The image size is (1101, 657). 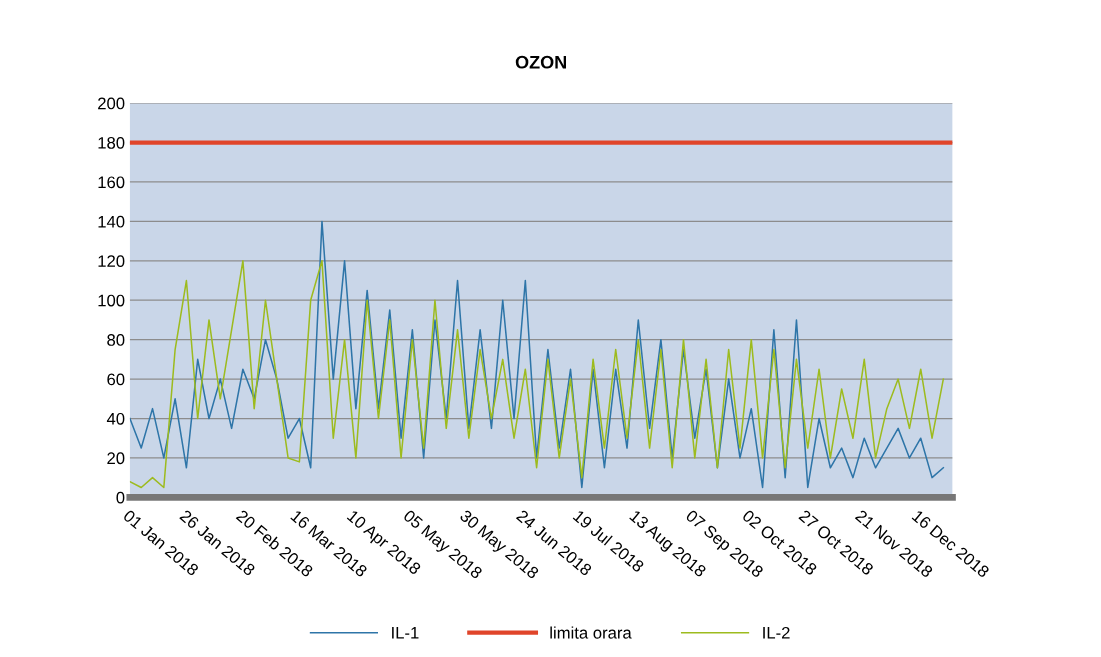 What do you see at coordinates (116, 340) in the screenshot?
I see `y-tick-label: 80` at bounding box center [116, 340].